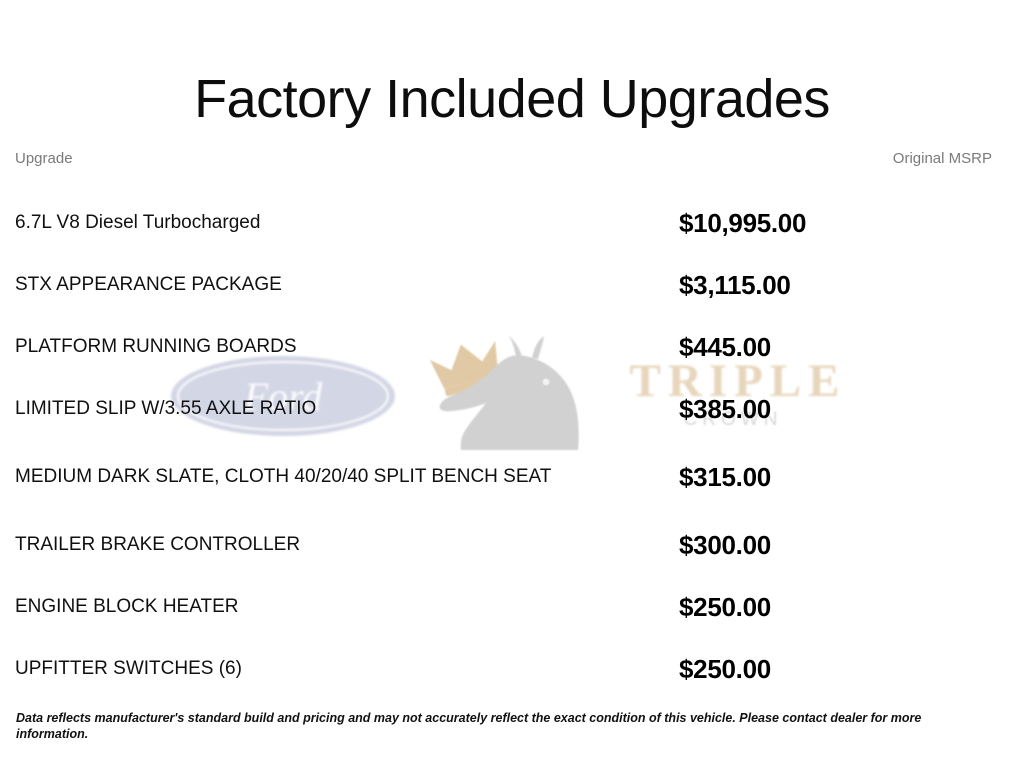  What do you see at coordinates (743, 222) in the screenshot?
I see `upgrade-price: $10,995.00` at bounding box center [743, 222].